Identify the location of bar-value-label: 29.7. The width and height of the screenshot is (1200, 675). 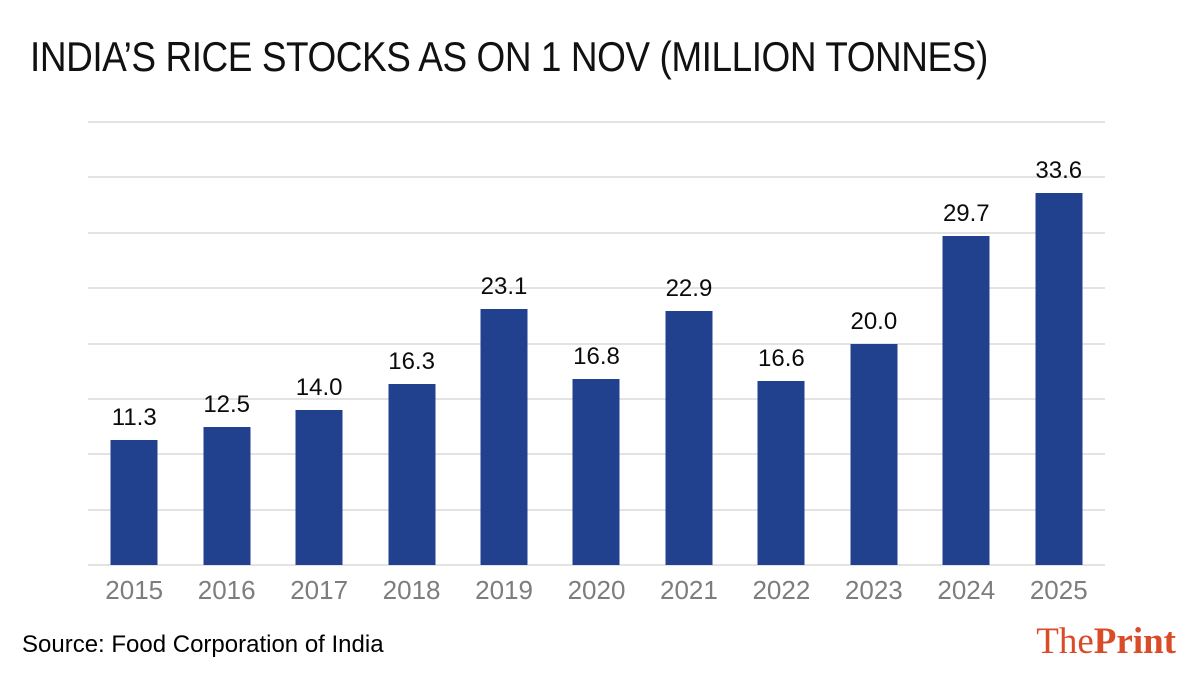
(966, 214).